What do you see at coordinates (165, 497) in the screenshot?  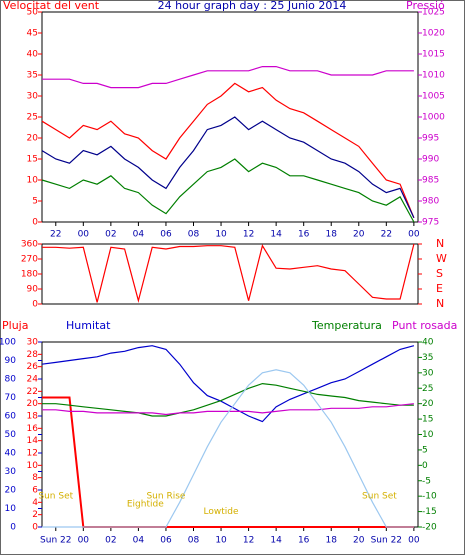 I see `annotation: Sun Rise` at bounding box center [165, 497].